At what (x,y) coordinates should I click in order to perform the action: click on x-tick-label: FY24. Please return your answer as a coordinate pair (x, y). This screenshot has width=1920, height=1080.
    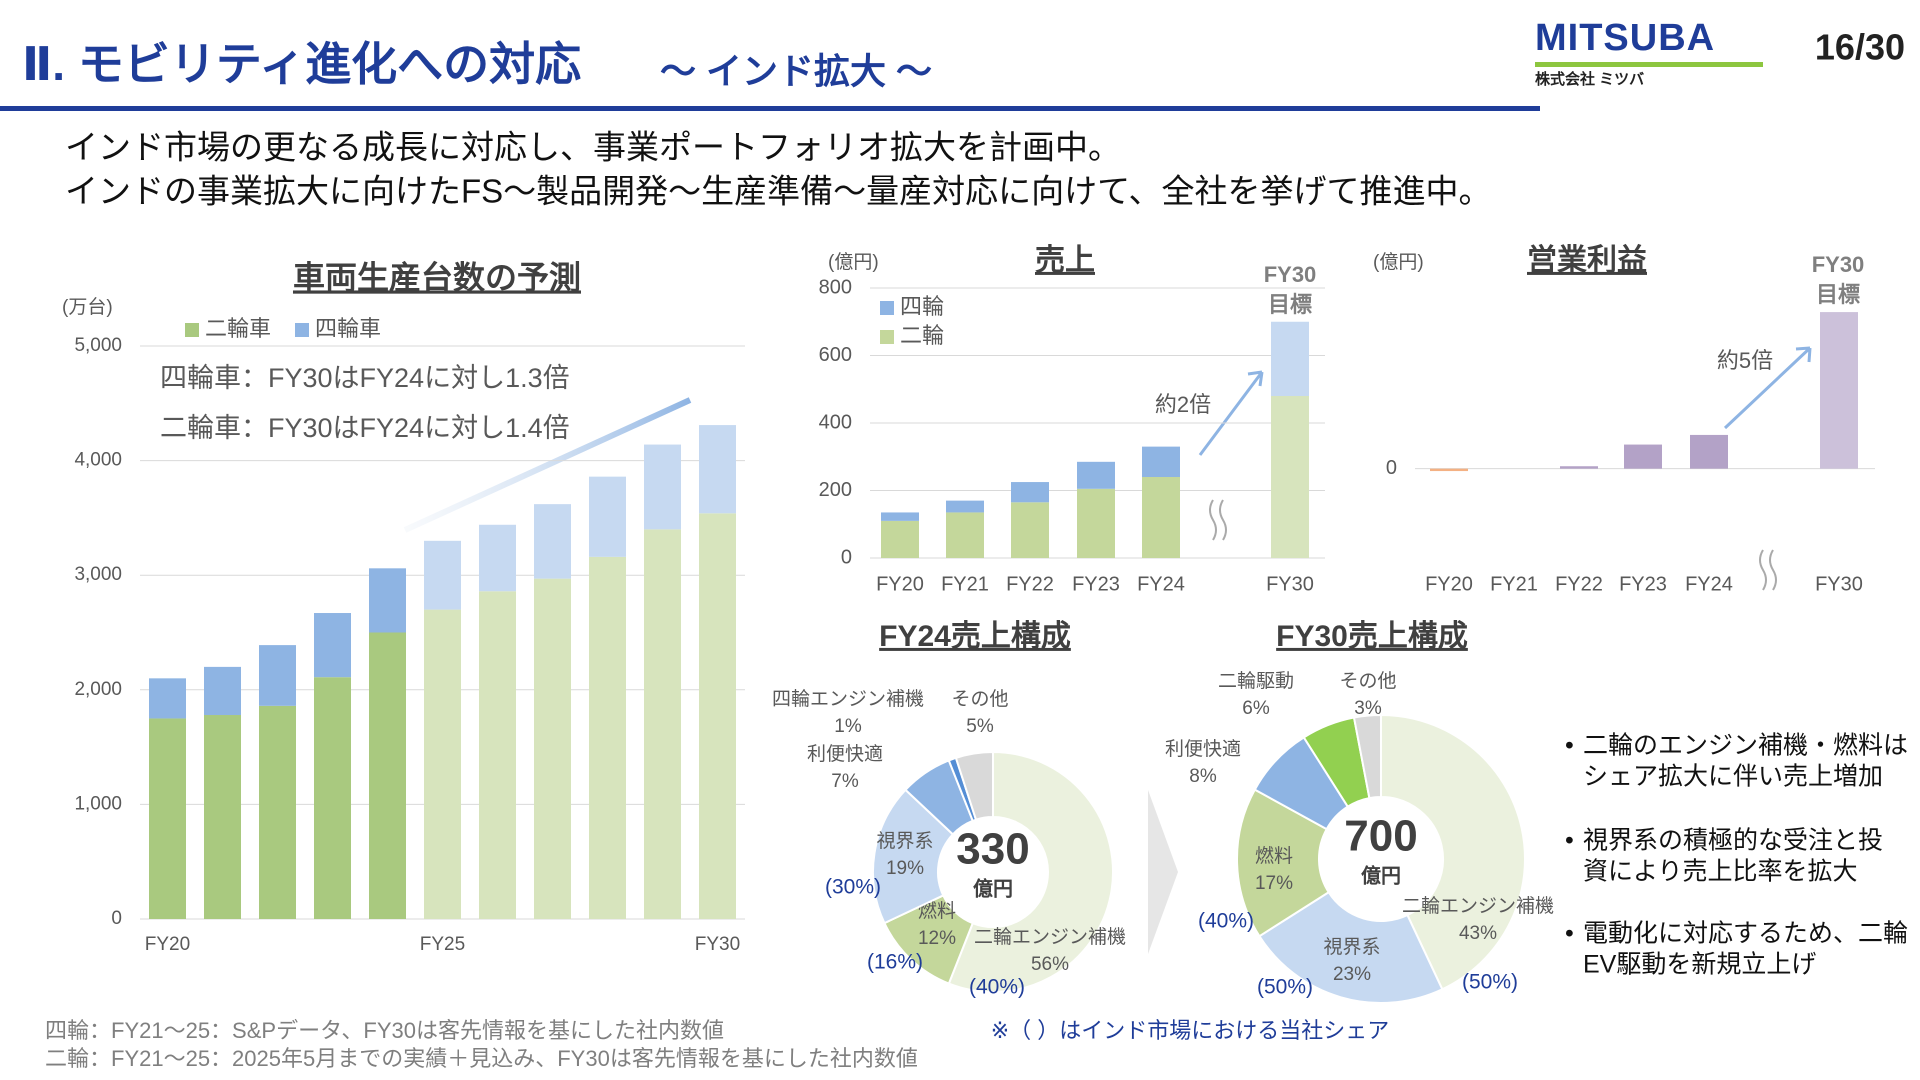
    Looking at the image, I should click on (1709, 584).